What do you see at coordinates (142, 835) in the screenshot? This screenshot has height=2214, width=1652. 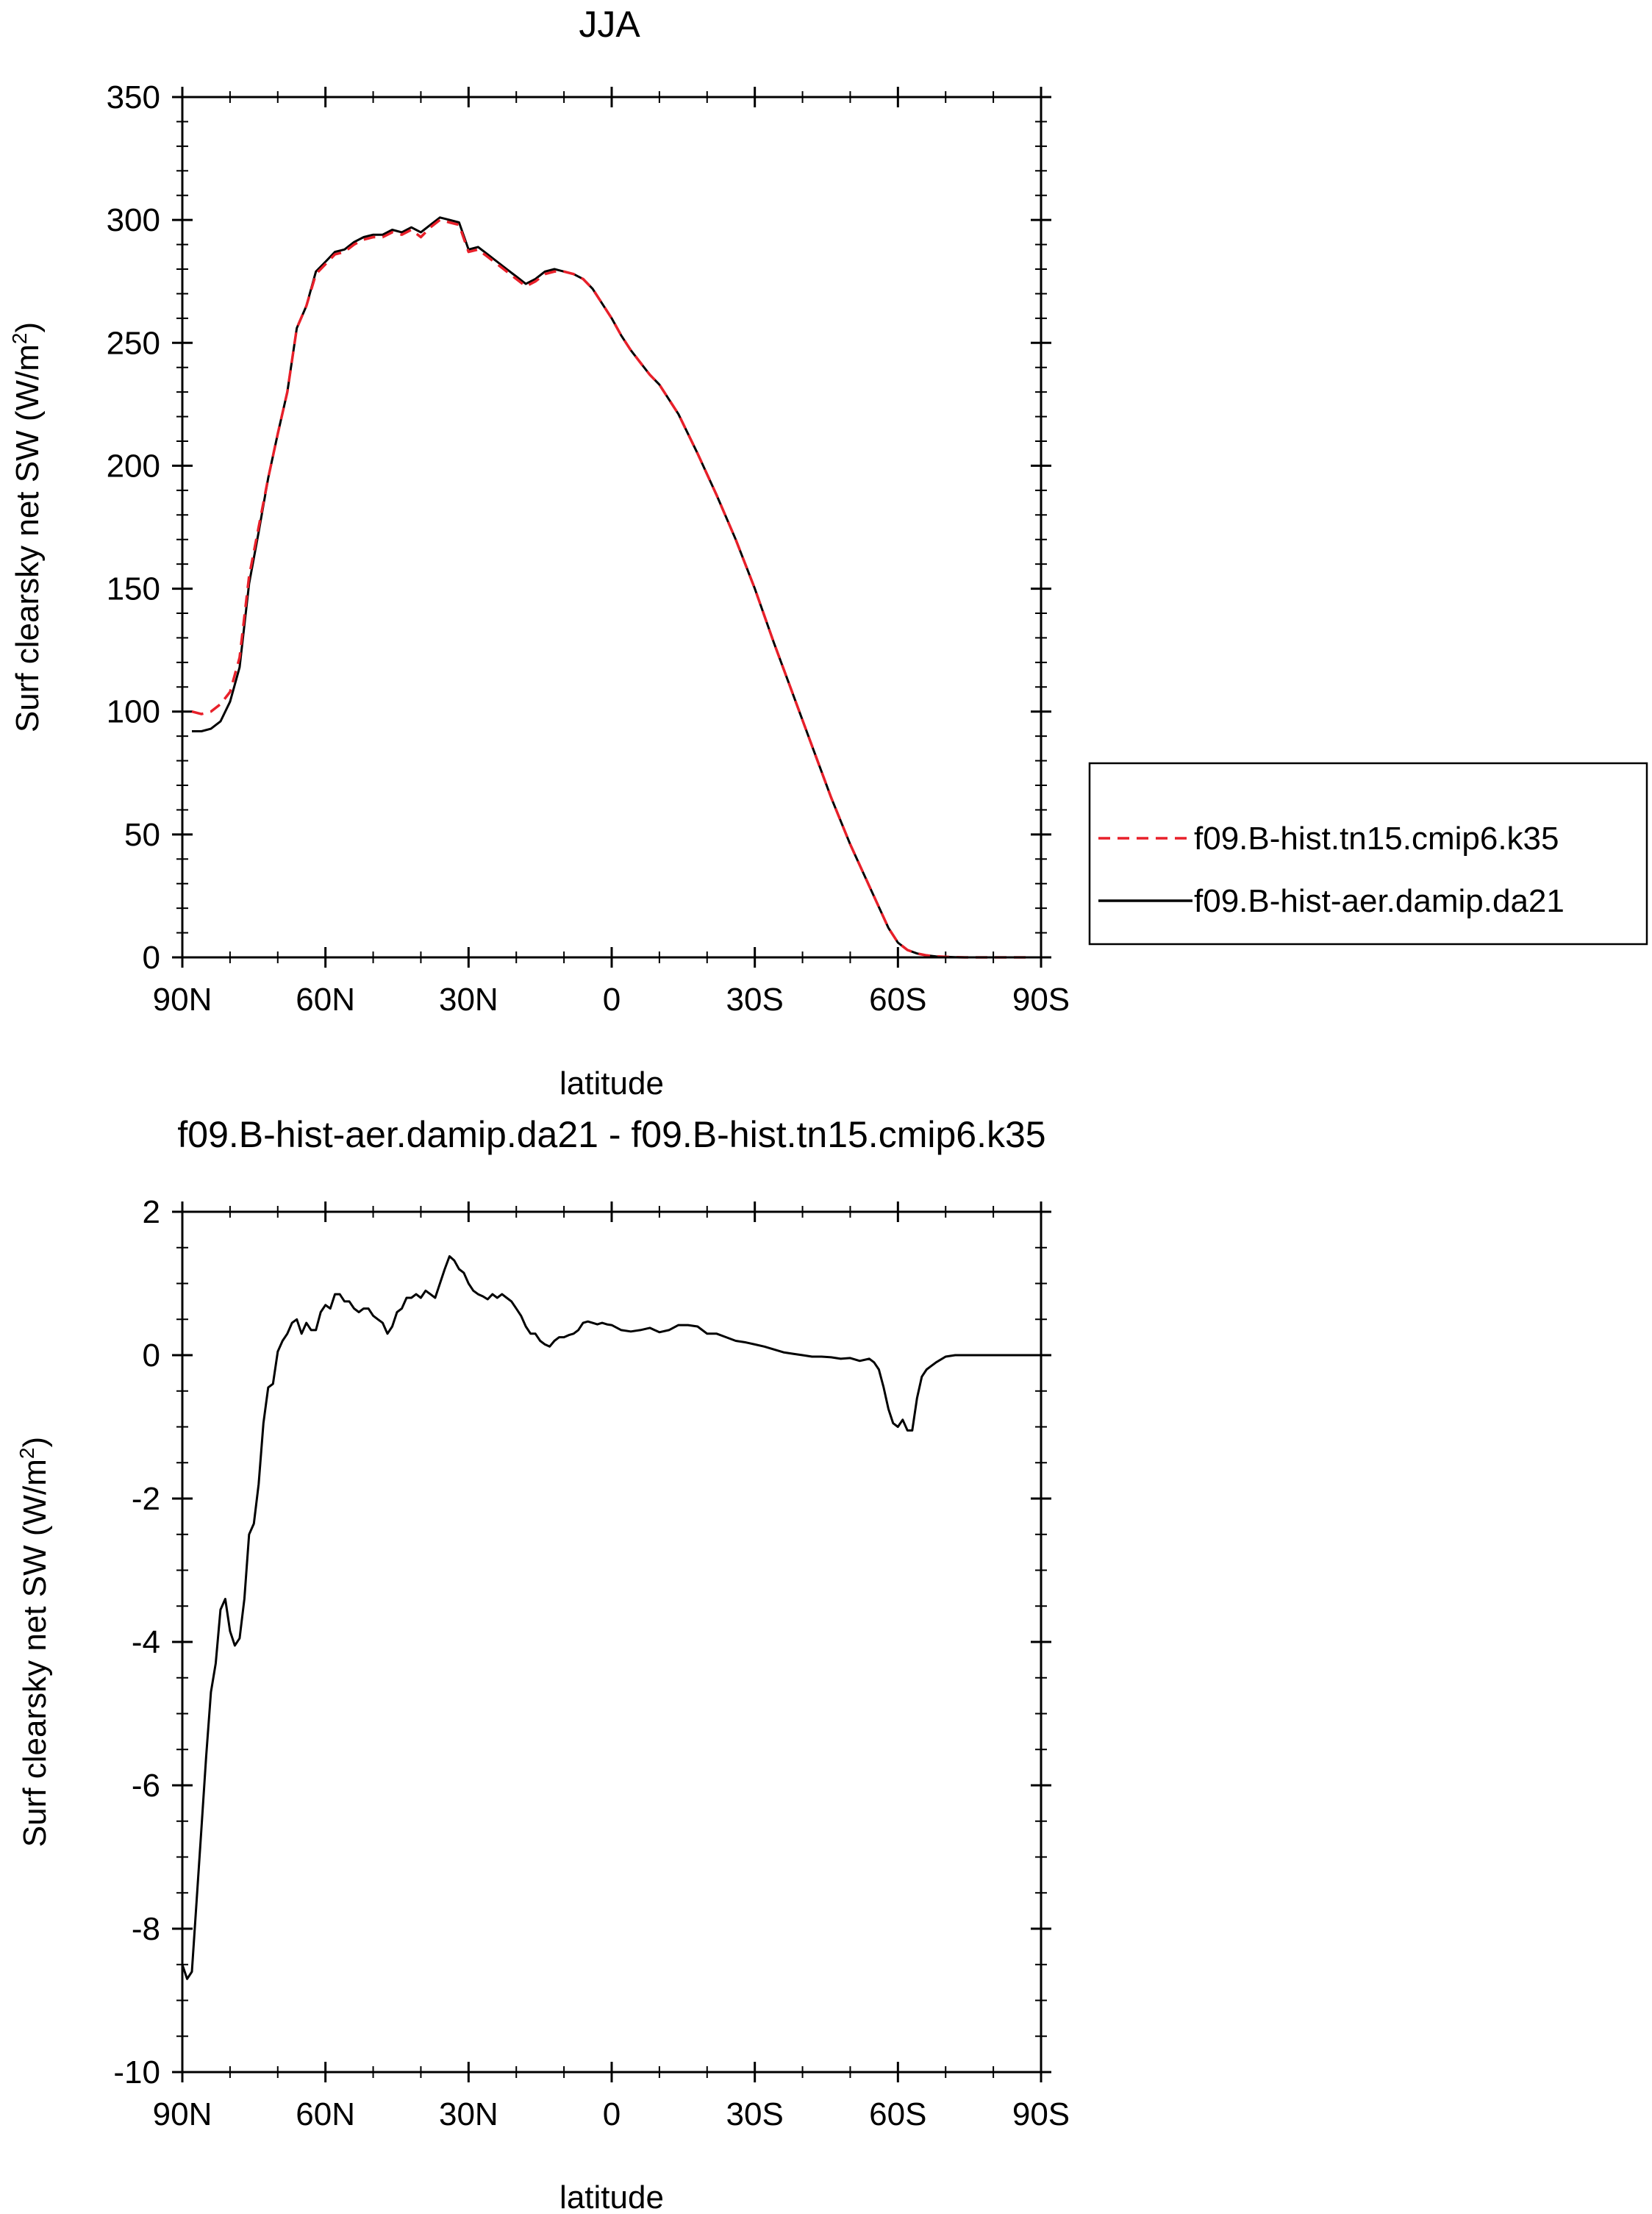 I see `top-y-tick-label: 50` at bounding box center [142, 835].